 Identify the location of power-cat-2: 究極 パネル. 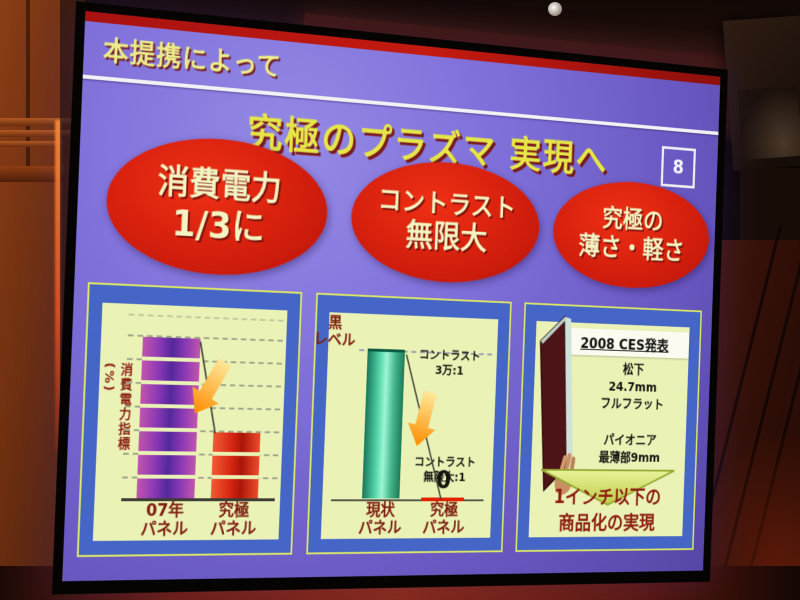
(233, 520).